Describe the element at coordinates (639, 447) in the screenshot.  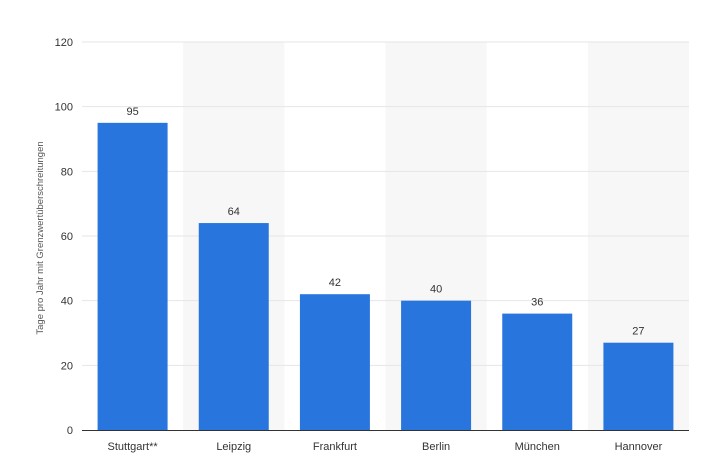
I see `x-tick-label-5: Hannover` at that location.